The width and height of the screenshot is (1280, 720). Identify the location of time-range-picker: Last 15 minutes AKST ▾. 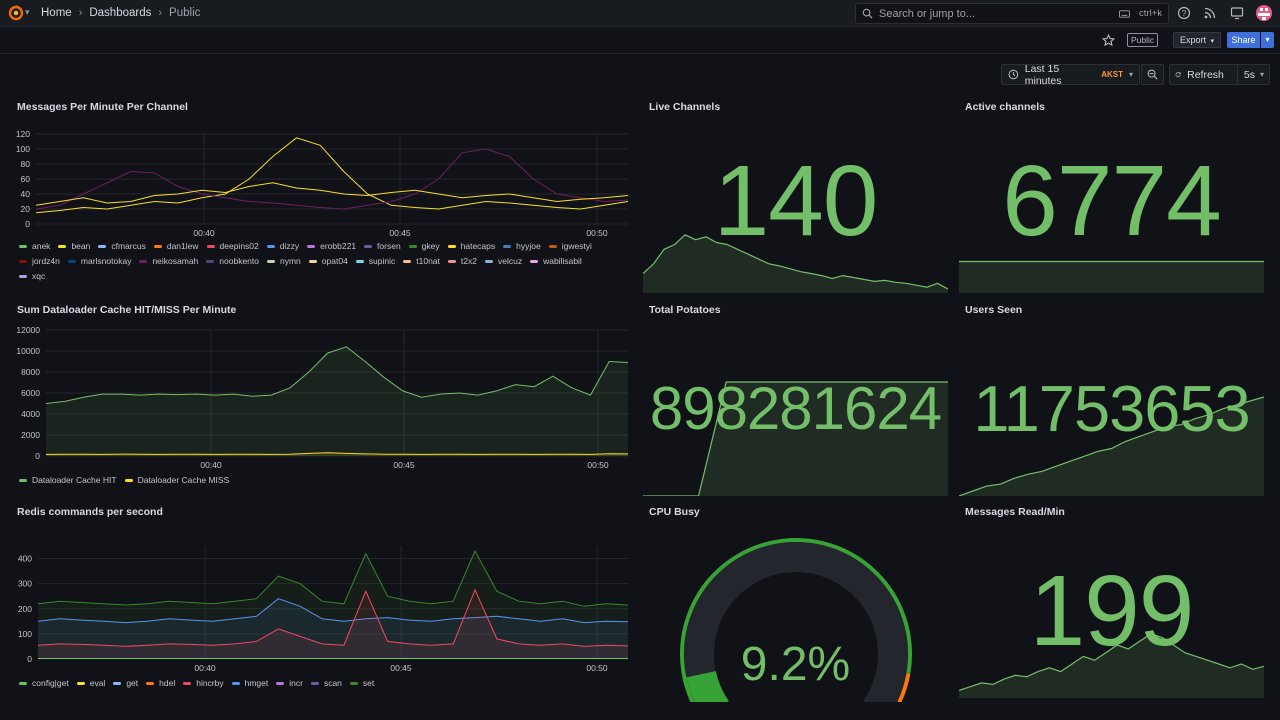
(1070, 75).